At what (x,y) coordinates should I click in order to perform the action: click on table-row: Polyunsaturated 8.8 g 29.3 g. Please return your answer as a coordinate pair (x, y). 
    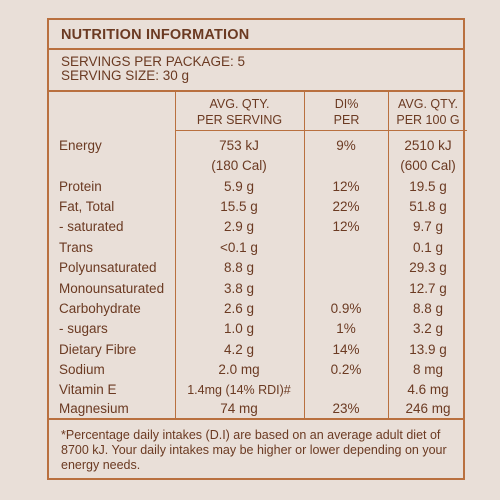
    Looking at the image, I should click on (253, 267).